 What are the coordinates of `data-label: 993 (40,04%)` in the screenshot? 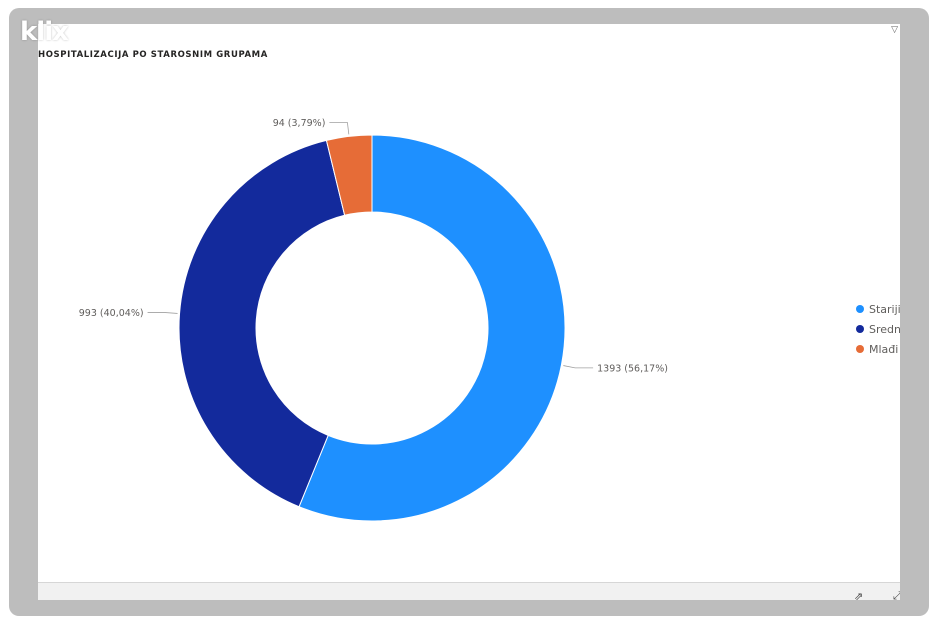 It's located at (111, 313).